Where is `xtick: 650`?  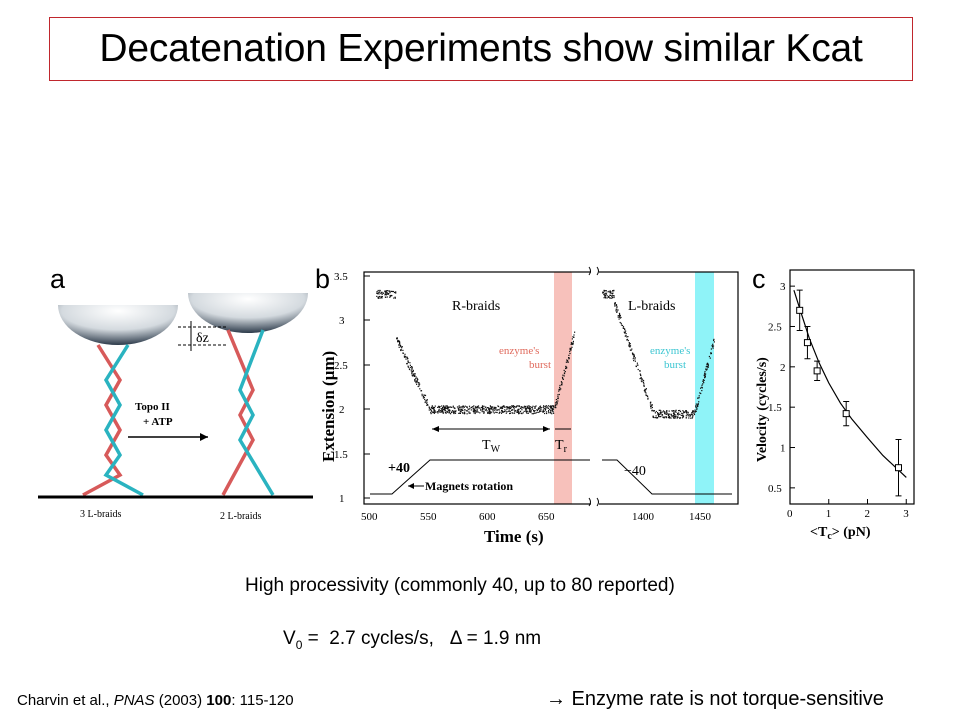 xtick: 650 is located at coordinates (546, 517).